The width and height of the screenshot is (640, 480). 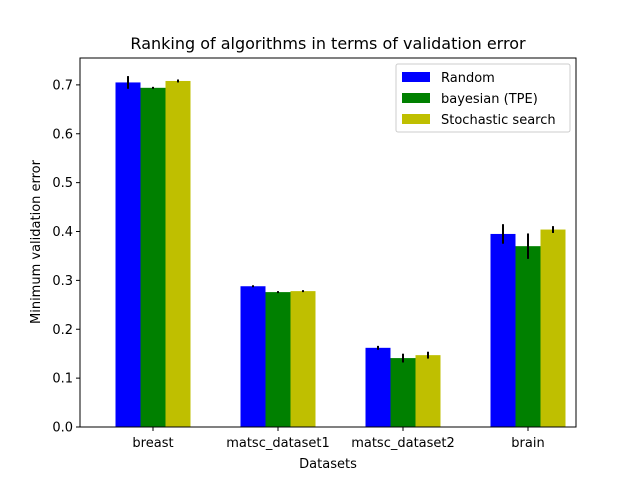 What do you see at coordinates (328, 464) in the screenshot?
I see `x-axis-label: Datasets` at bounding box center [328, 464].